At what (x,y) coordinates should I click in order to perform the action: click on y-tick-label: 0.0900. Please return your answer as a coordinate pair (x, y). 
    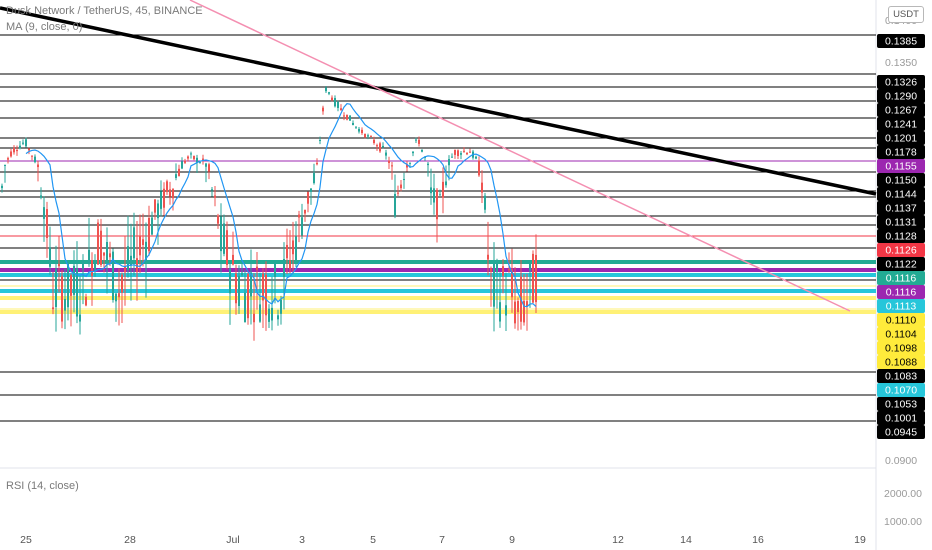
    Looking at the image, I should click on (901, 461).